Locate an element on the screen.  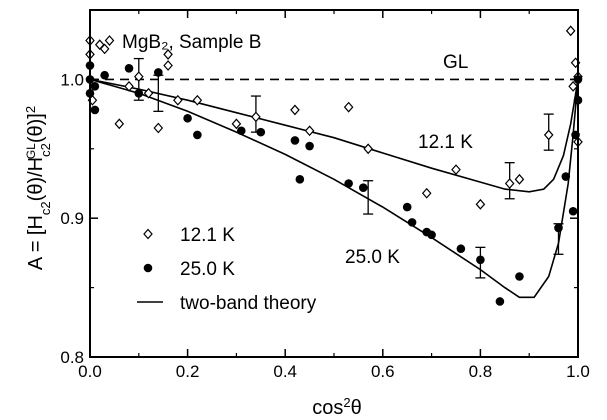
x-axis-label-exp: 2 is located at coordinates (346, 402).